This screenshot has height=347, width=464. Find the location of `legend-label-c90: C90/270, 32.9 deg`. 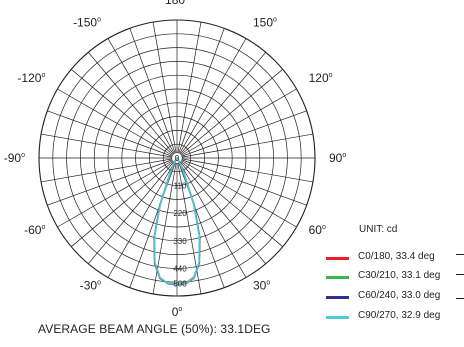

legend-label-c90: C90/270, 32.9 deg is located at coordinates (399, 315).